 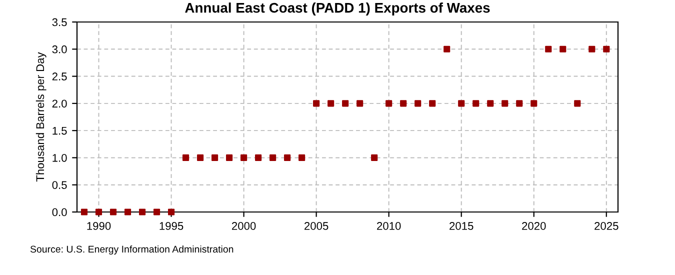 I want to click on y-tick-label: 3.0, so click(x=59, y=49).